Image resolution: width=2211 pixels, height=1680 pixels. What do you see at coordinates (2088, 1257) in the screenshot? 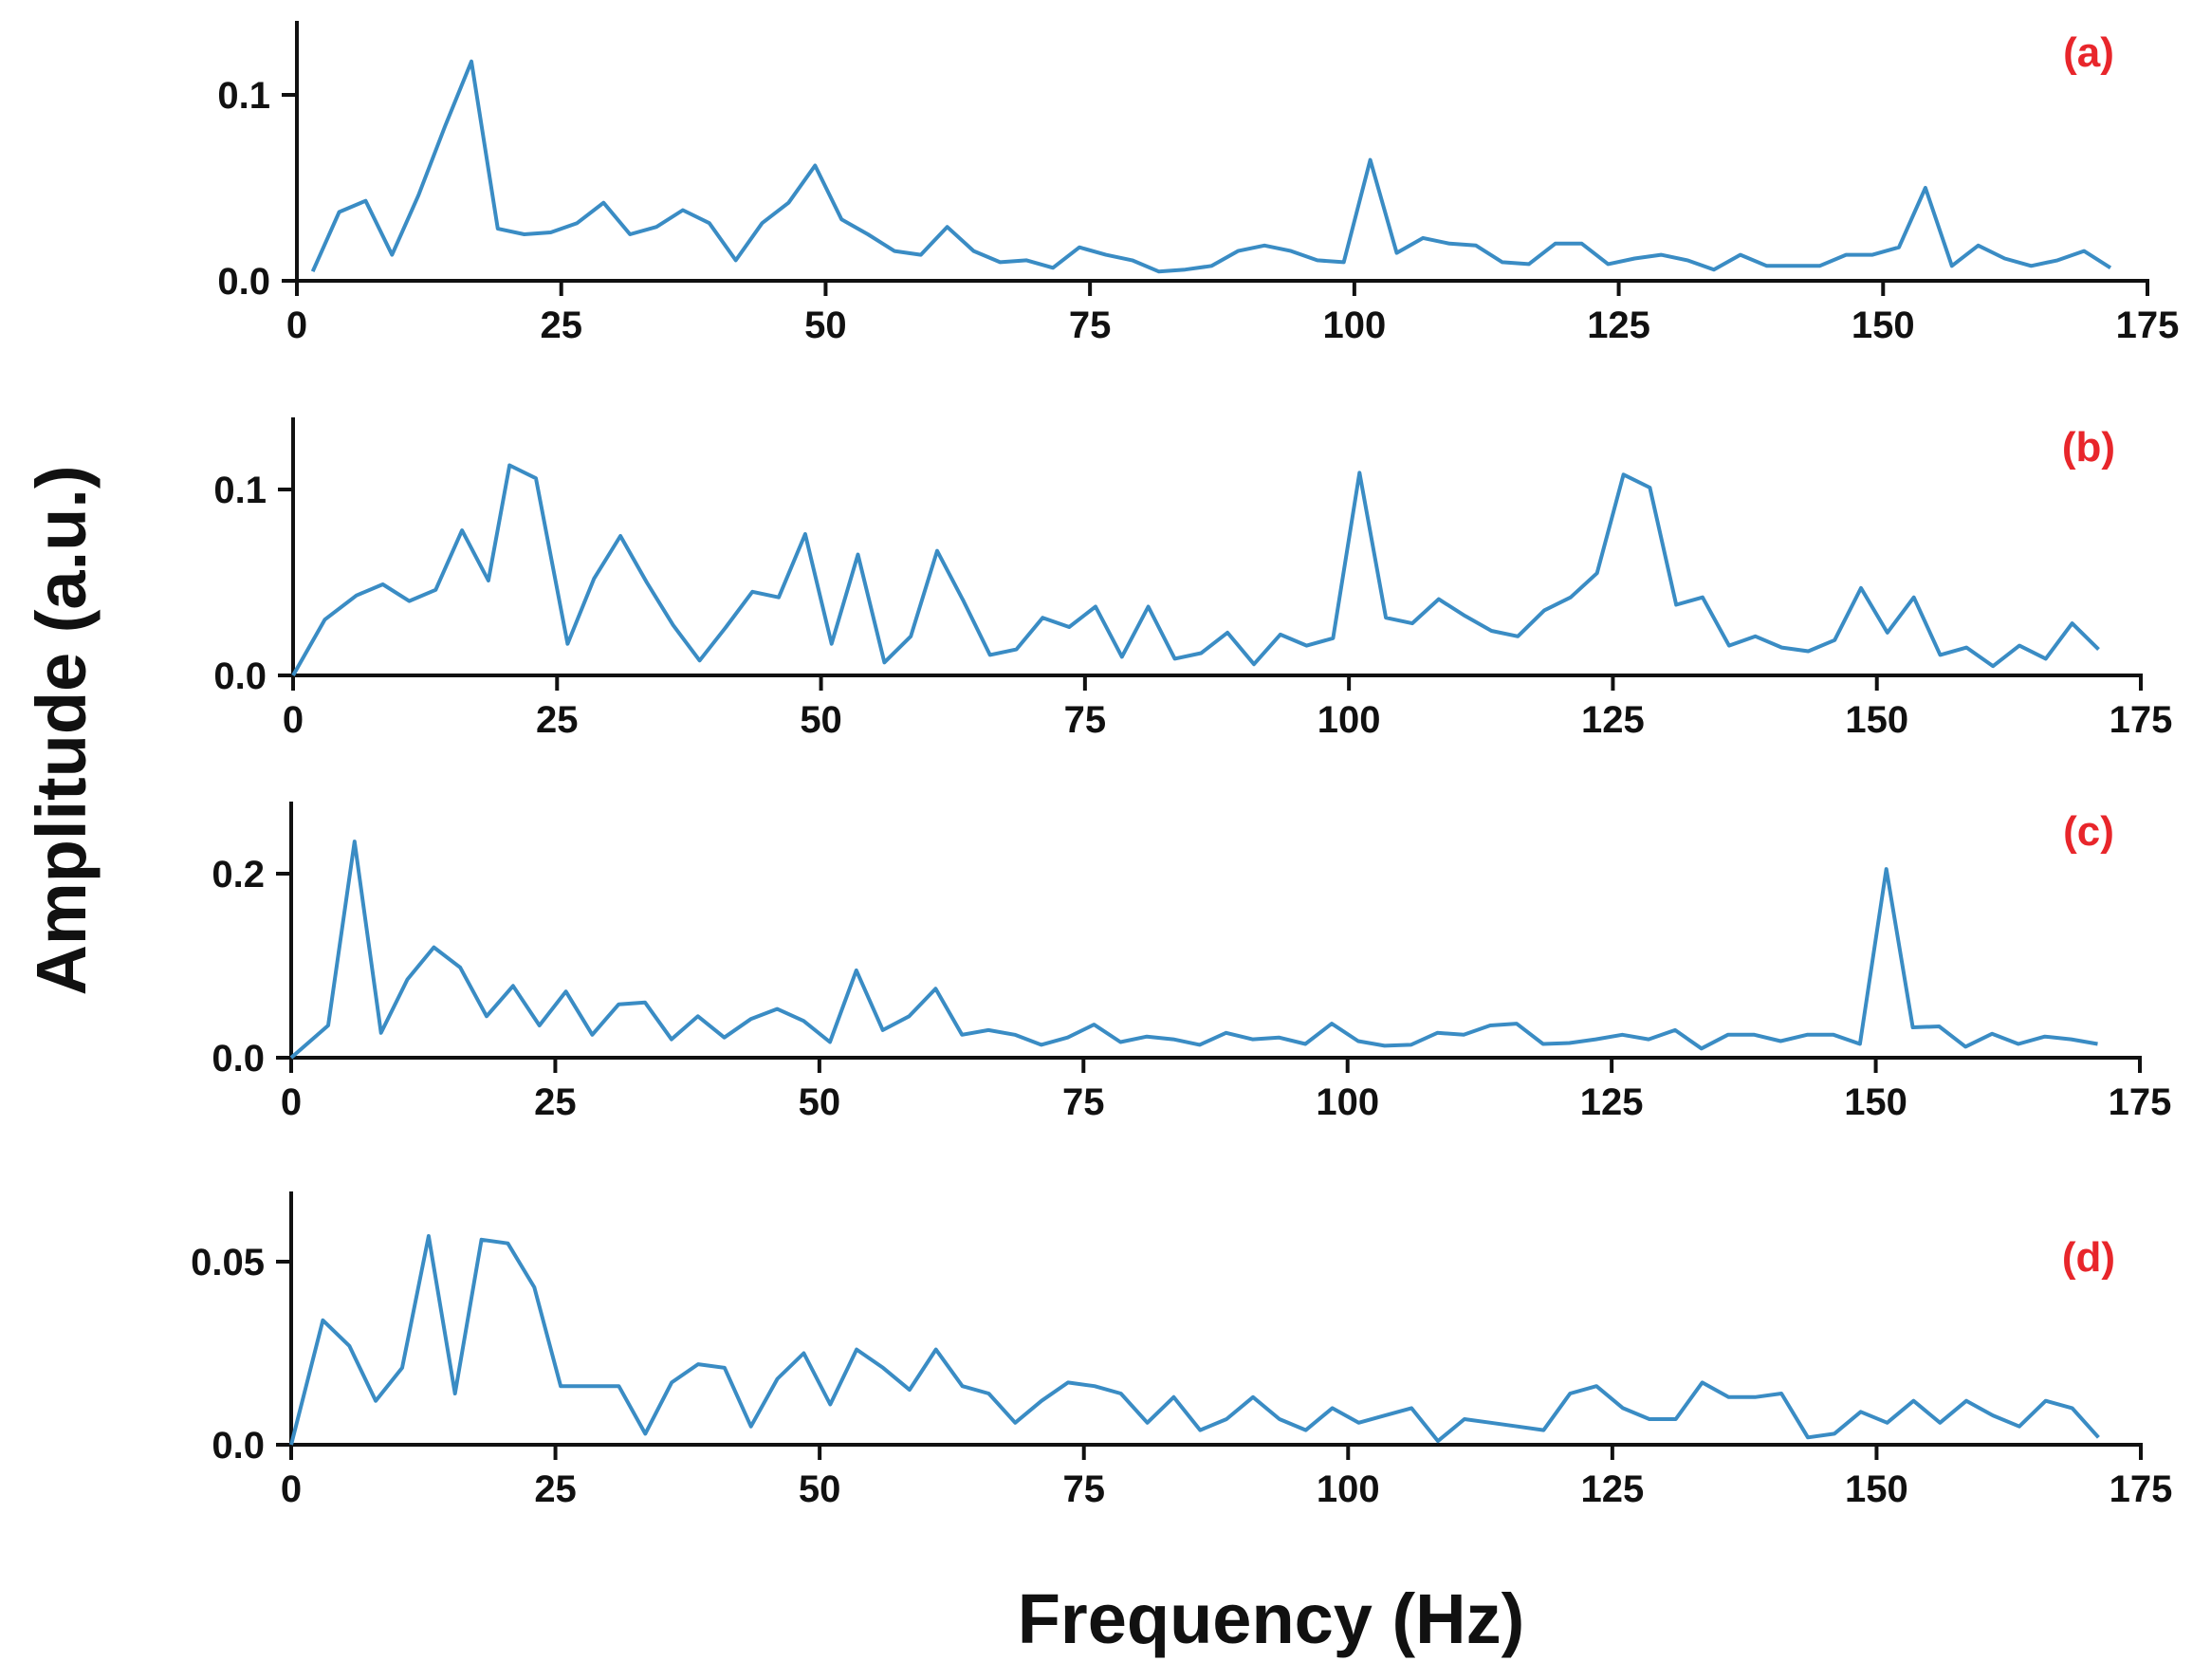
I see `panel-label: (d)` at bounding box center [2088, 1257].